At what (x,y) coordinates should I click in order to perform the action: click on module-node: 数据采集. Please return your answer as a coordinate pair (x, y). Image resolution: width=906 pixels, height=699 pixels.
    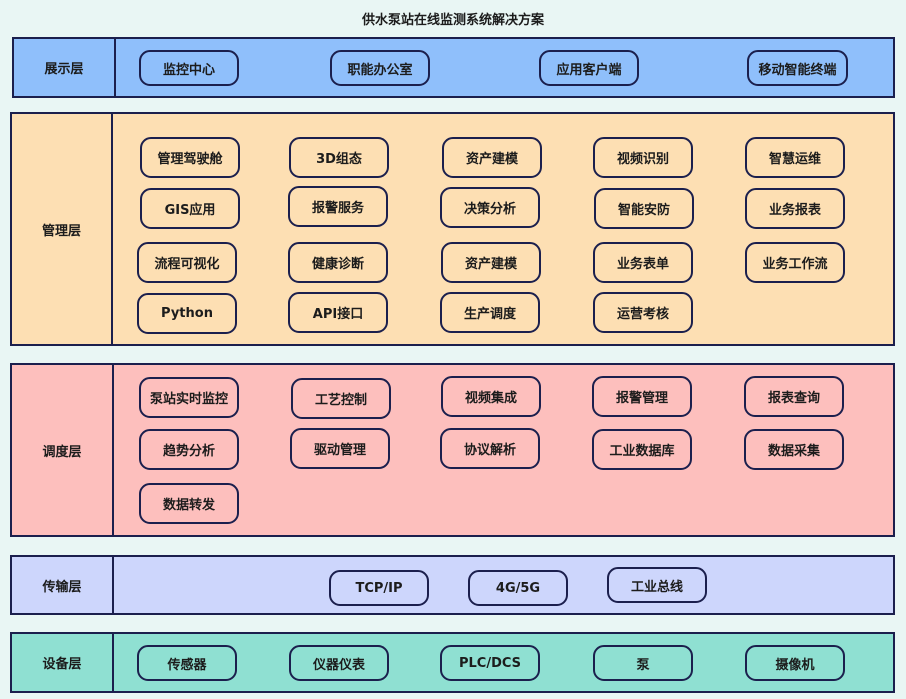
    Looking at the image, I should click on (794, 449).